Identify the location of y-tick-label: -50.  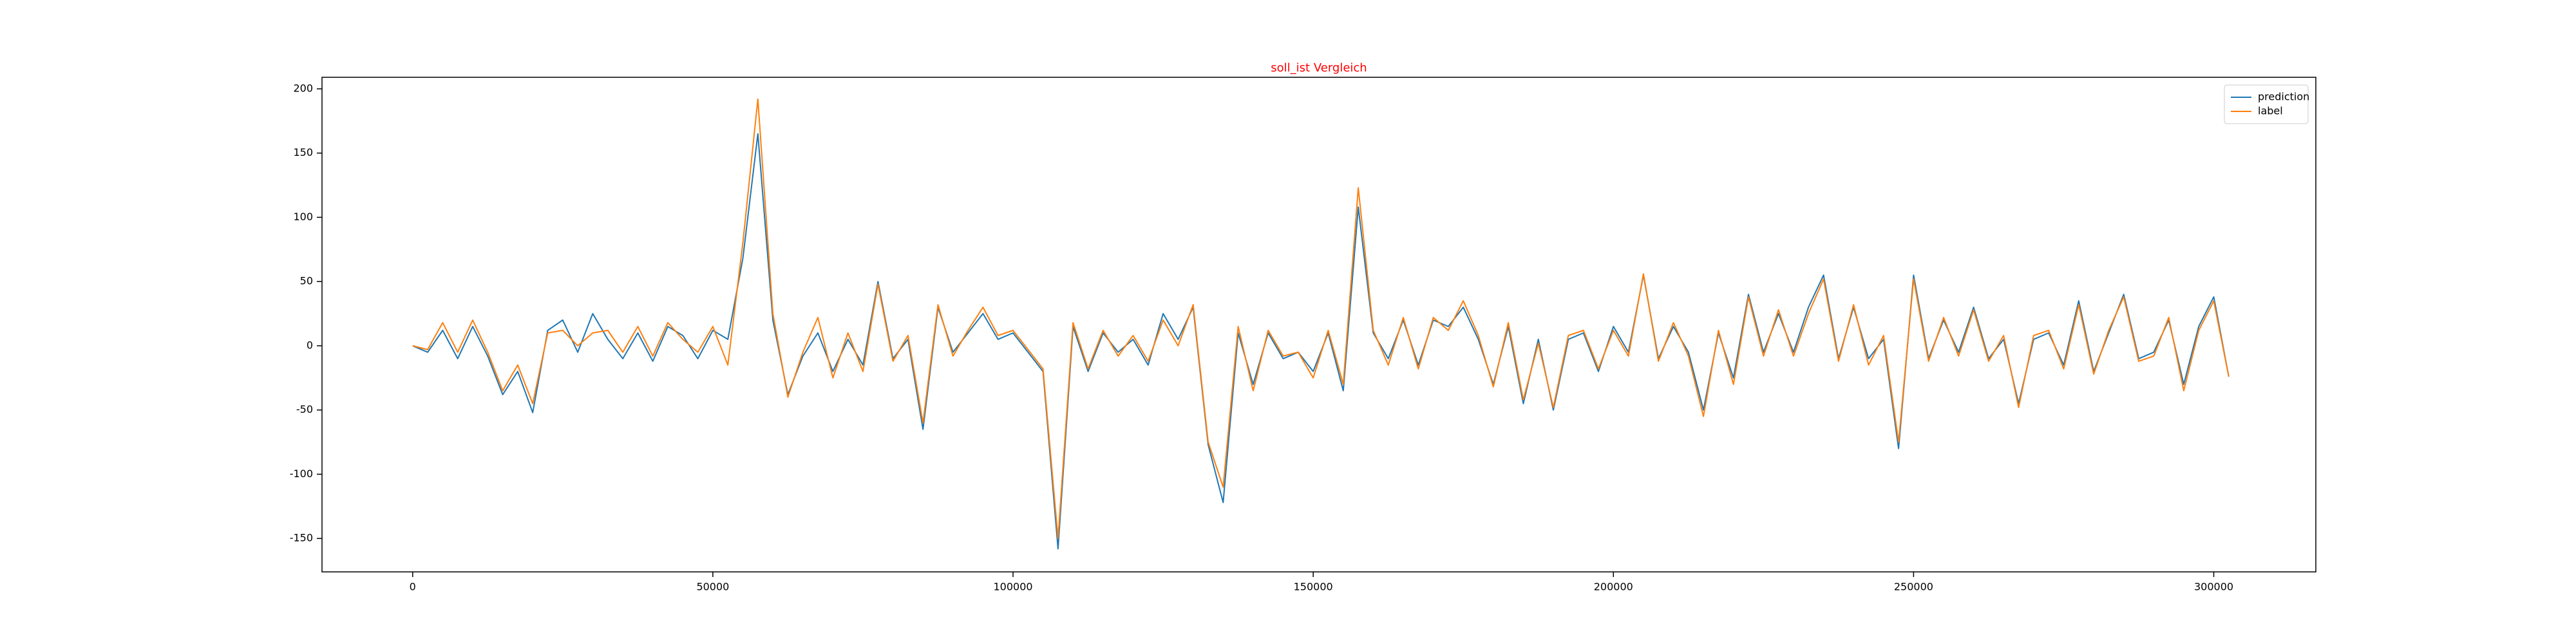
(304, 409).